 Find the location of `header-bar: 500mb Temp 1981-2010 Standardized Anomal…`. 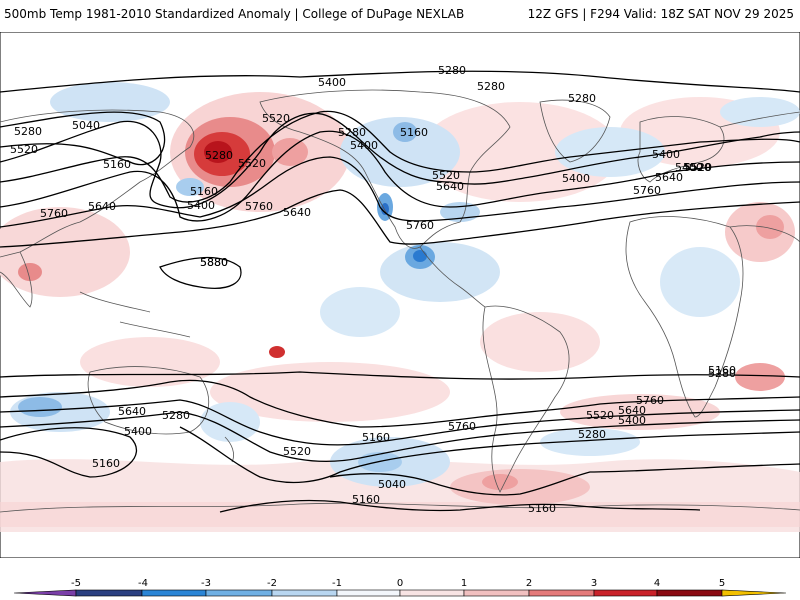

header-bar: 500mb Temp 1981-2010 Standardized Anomal… is located at coordinates (400, 16).